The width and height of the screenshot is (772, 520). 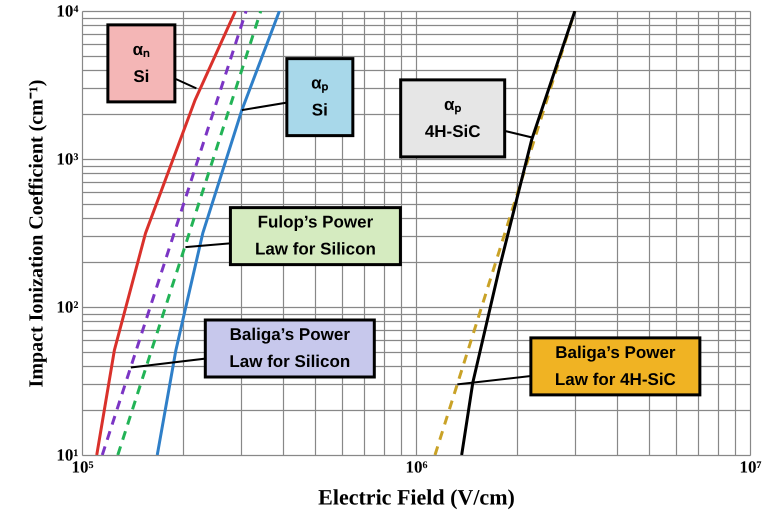 I want to click on y-tick-label: 10², so click(x=67, y=307).